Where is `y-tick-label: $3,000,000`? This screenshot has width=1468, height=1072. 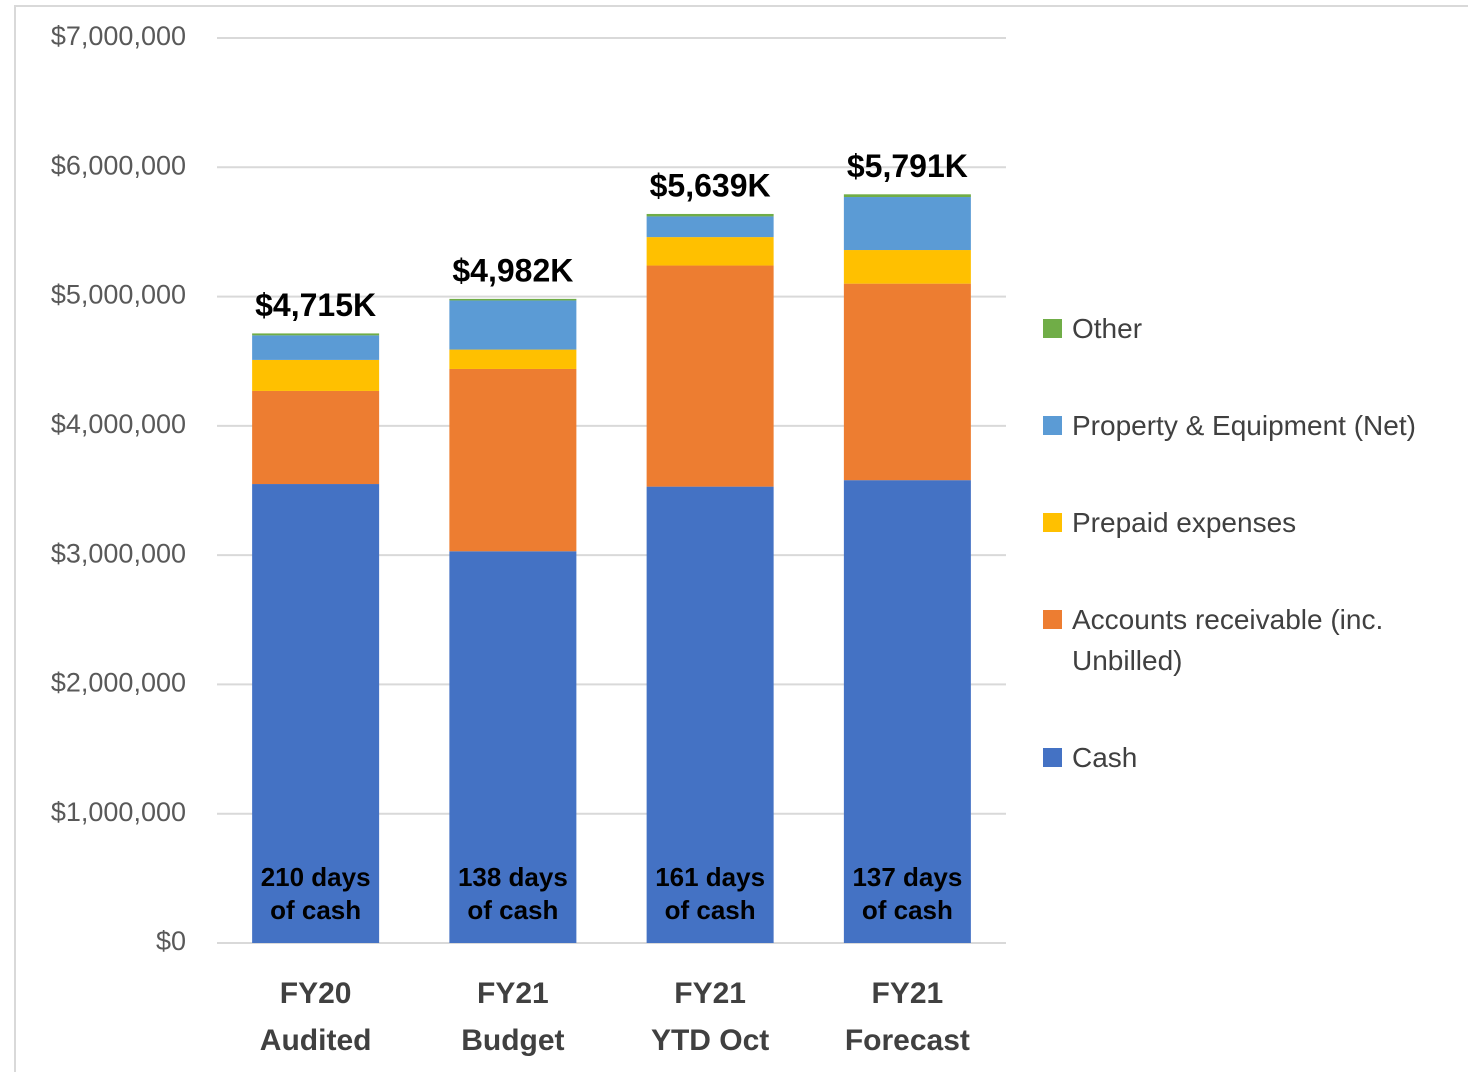
y-tick-label: $3,000,000 is located at coordinates (118, 553).